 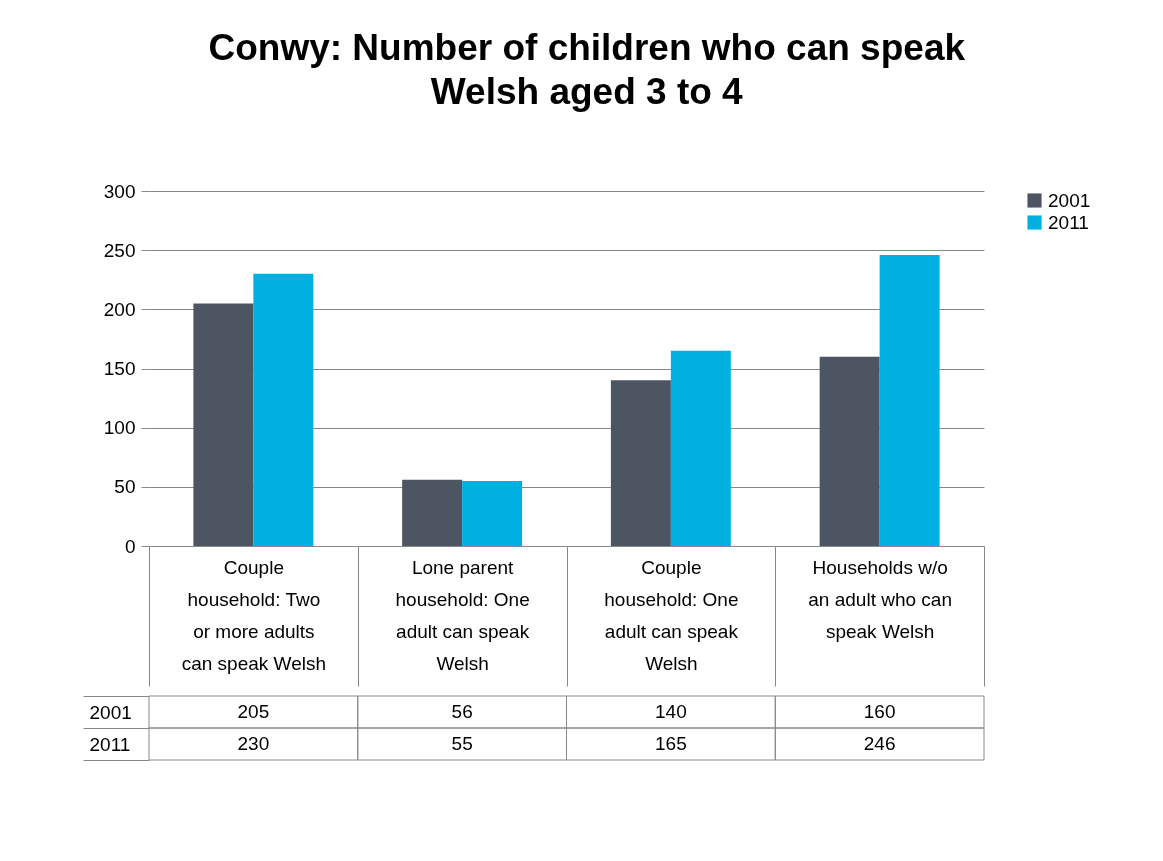 What do you see at coordinates (880, 599) in the screenshot?
I see `x-tick-label: Households w/o an adult who can speak Welsh` at bounding box center [880, 599].